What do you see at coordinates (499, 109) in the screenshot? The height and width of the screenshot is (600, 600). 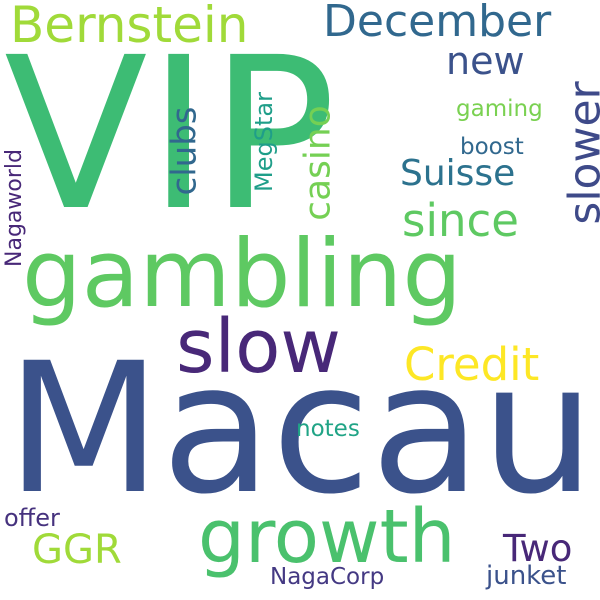 I see `word-gaming: gaming` at bounding box center [499, 109].